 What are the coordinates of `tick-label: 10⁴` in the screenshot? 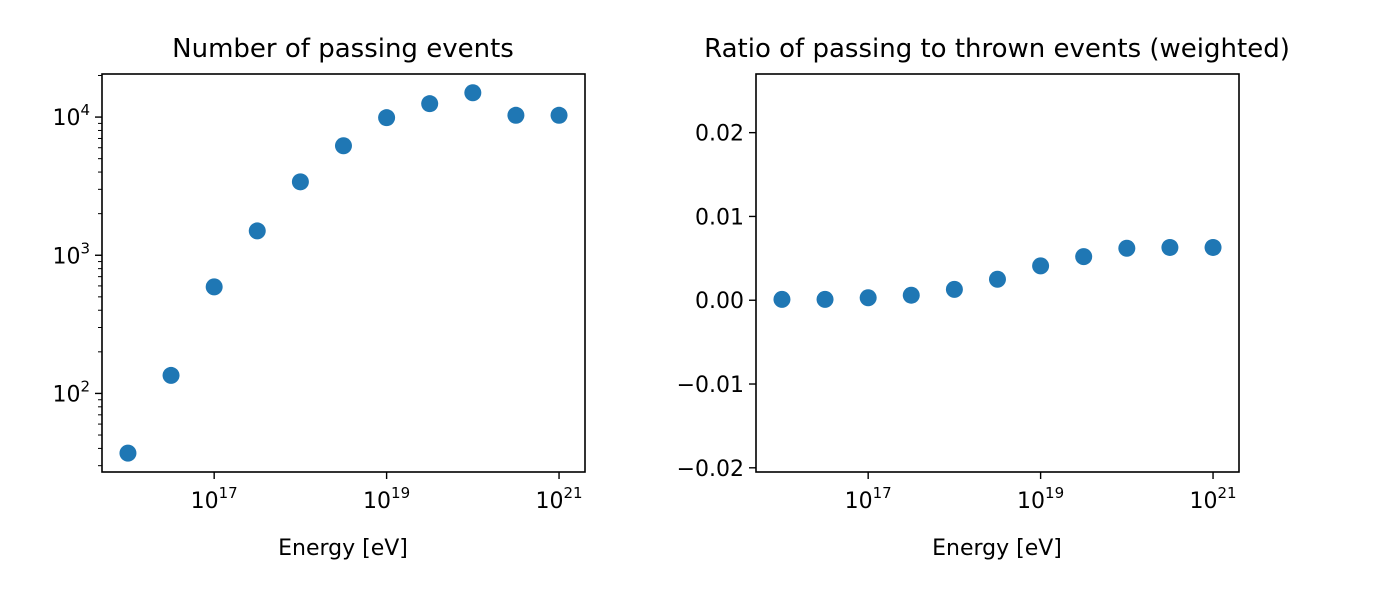 It's located at (71, 116).